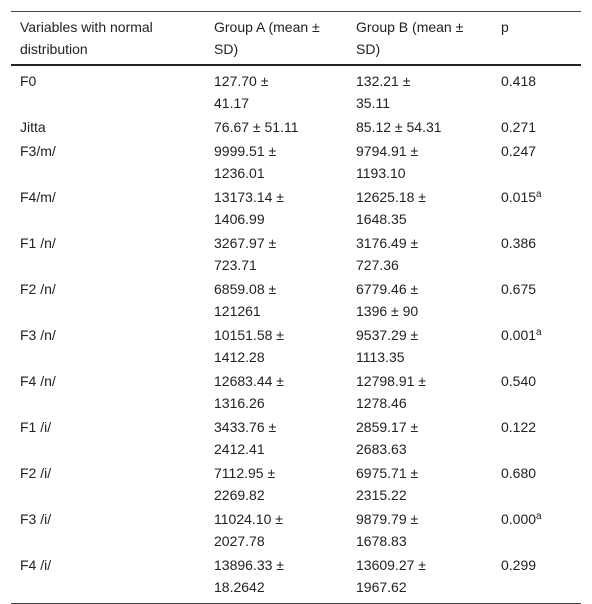 This screenshot has width=592, height=604. I want to click on p-value: 0.271, so click(519, 127).